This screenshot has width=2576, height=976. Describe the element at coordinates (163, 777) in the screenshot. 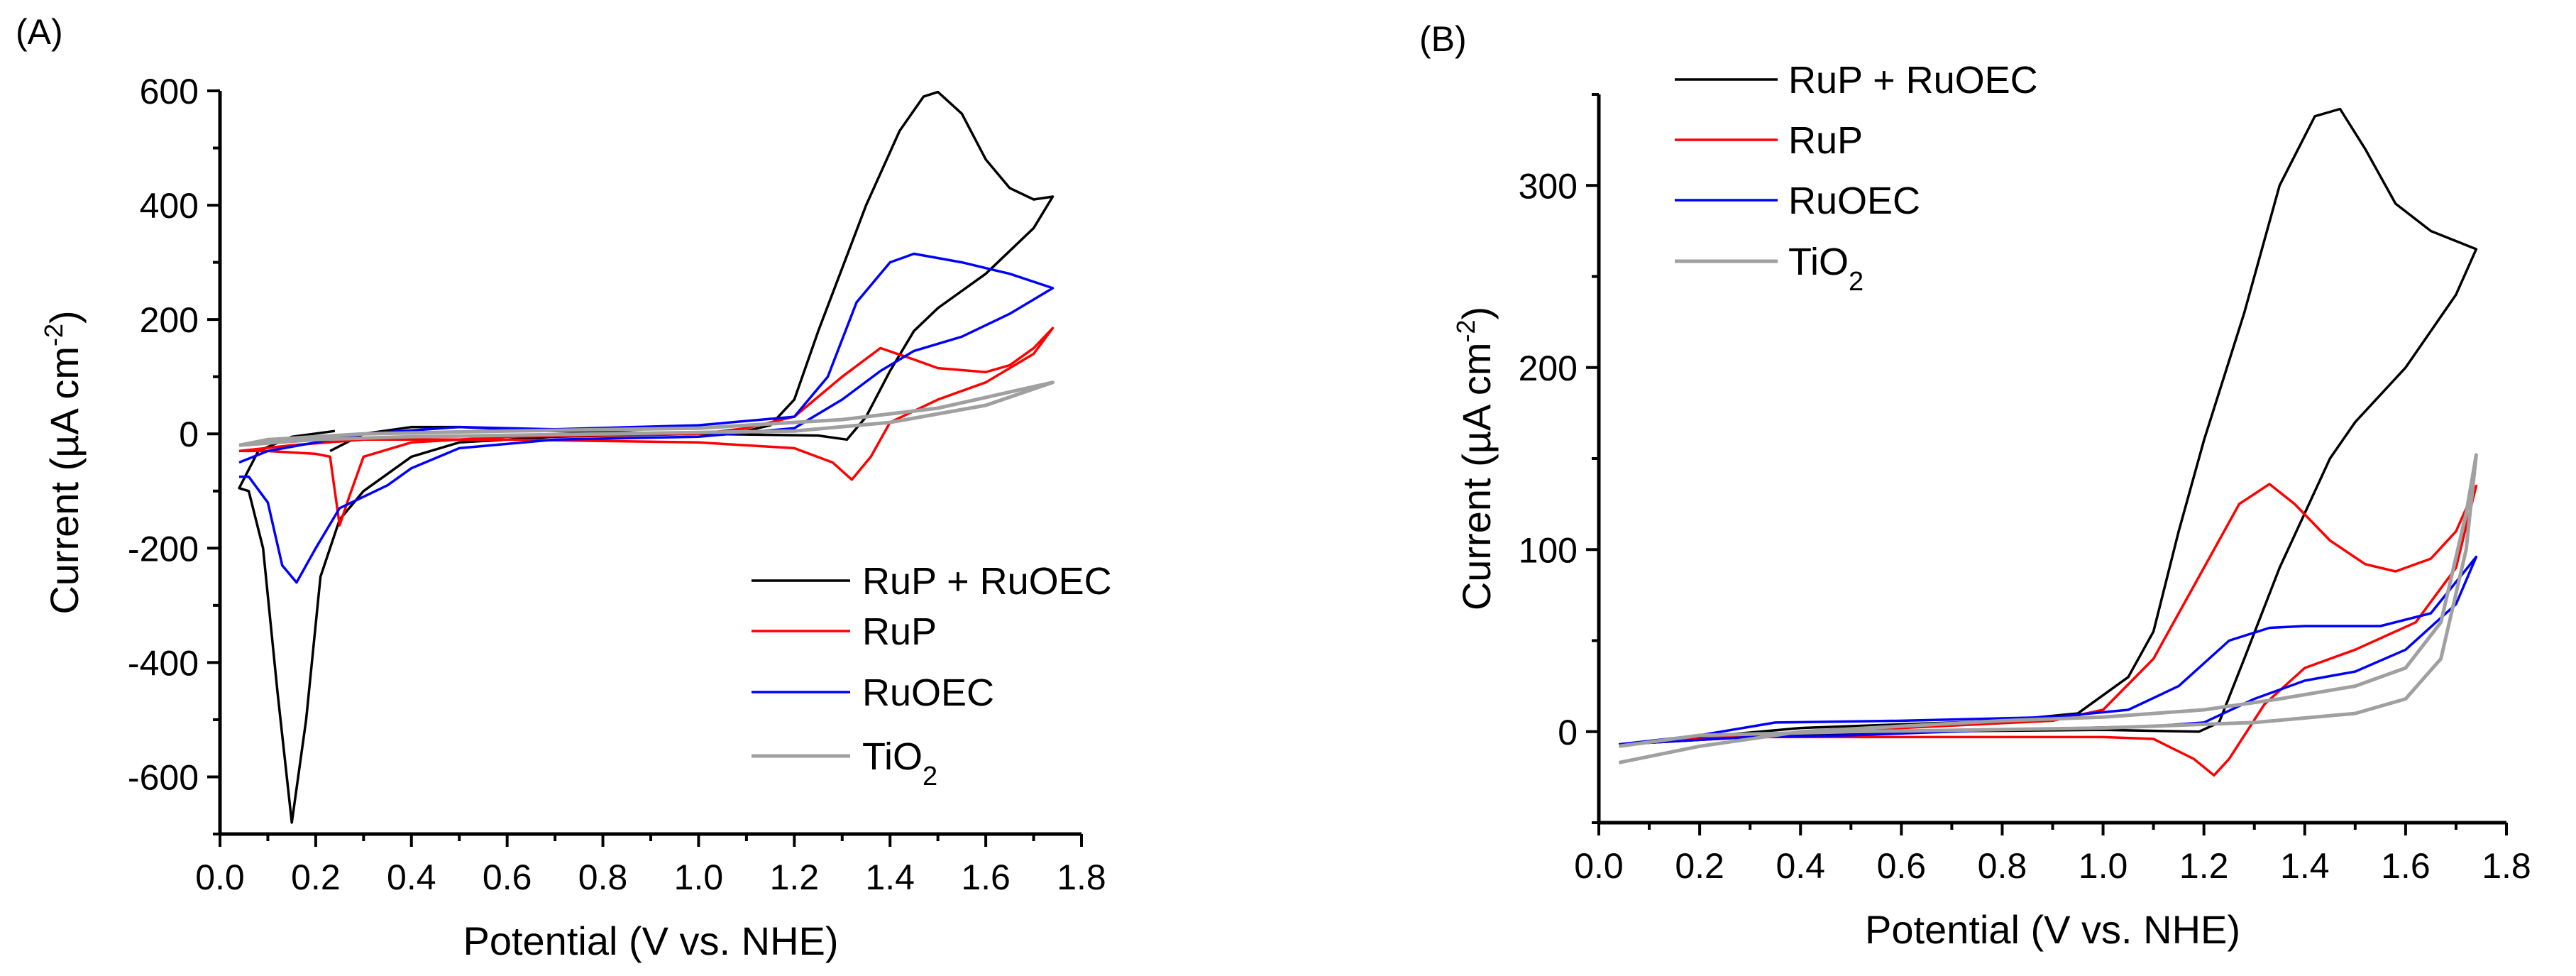

I see `y-tick-label: -600` at that location.